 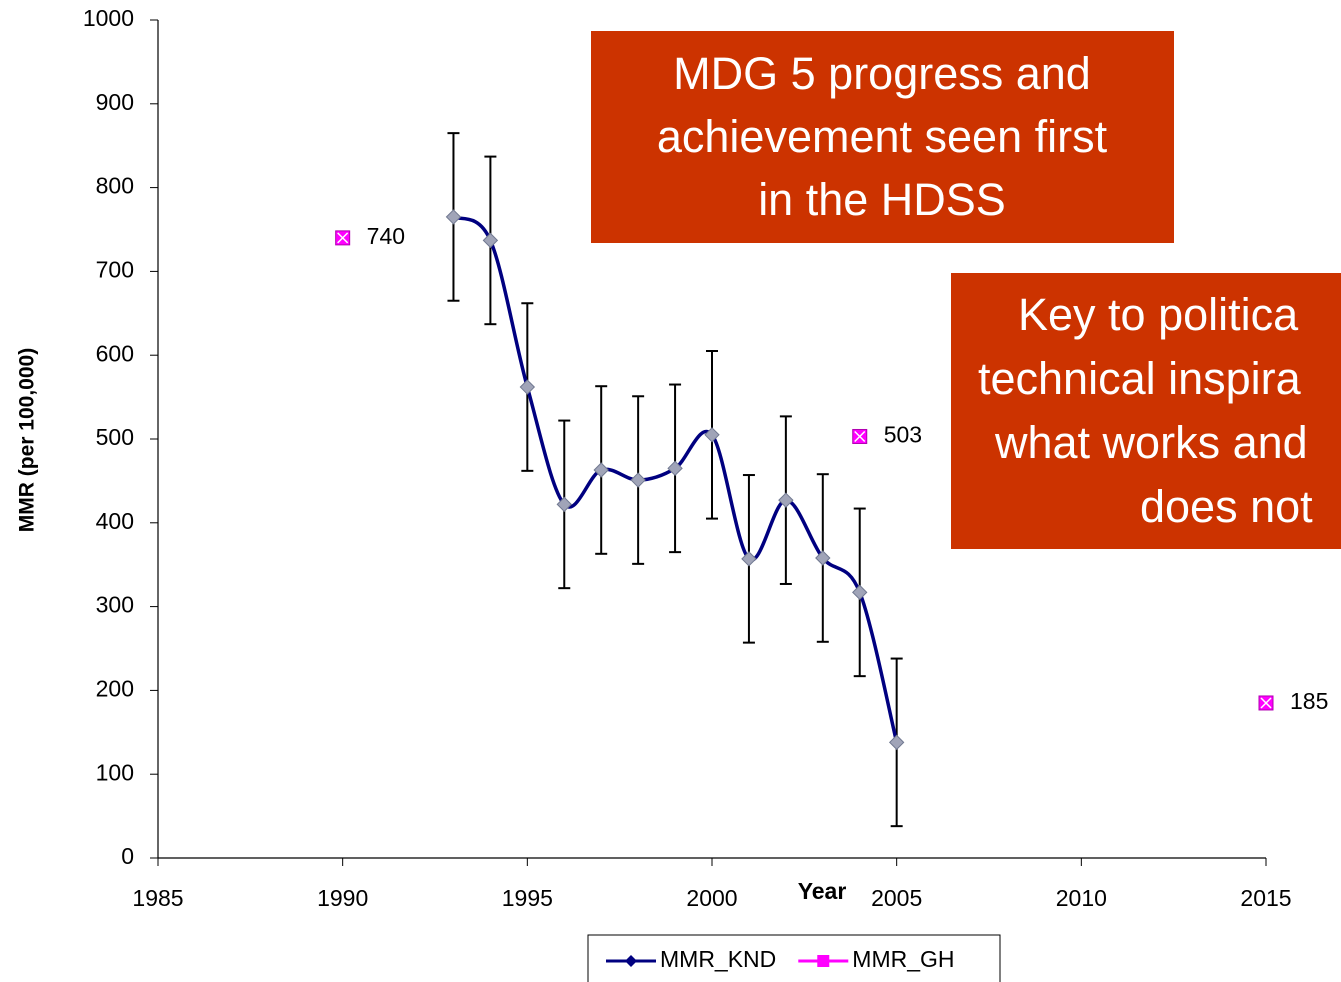 I want to click on y-tick-label: 1000, so click(x=108, y=18).